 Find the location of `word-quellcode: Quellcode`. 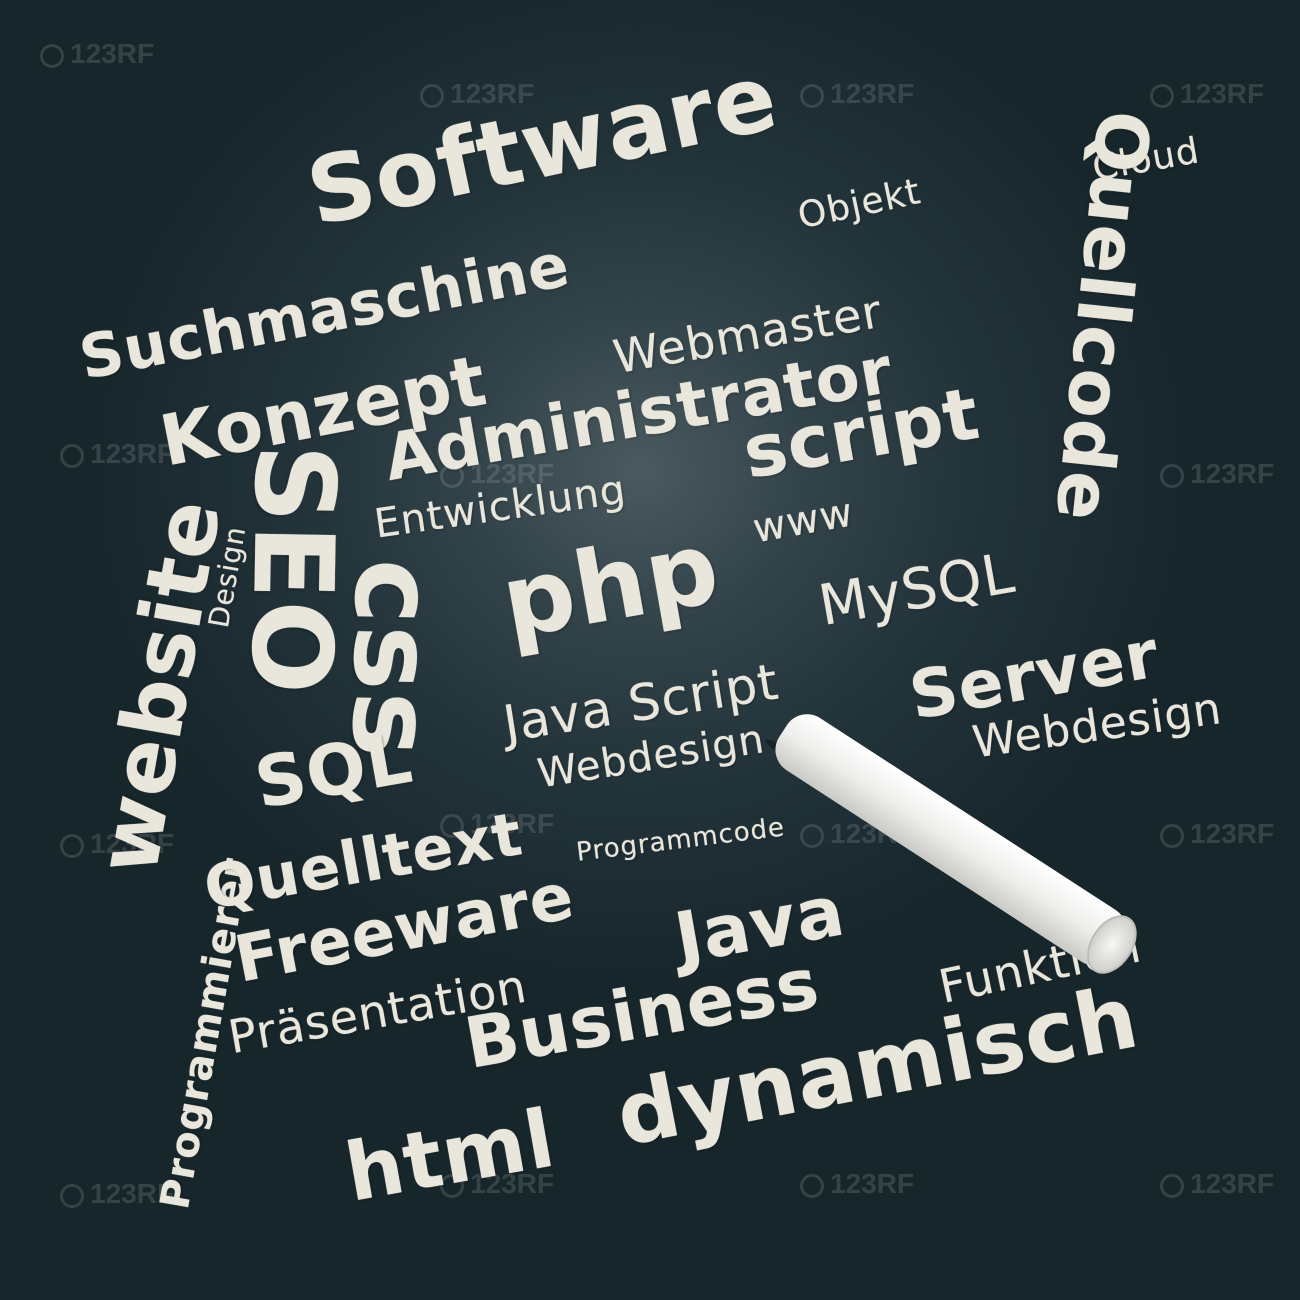

word-quellcode: Quellcode is located at coordinates (1102, 316).